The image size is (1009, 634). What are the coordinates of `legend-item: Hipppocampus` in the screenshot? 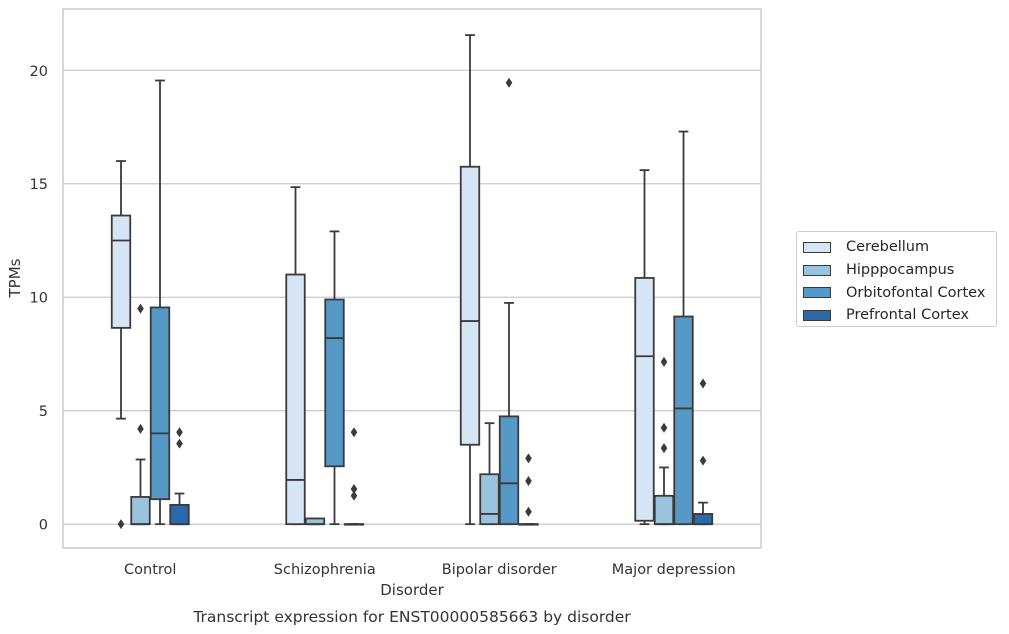 It's located at (899, 270).